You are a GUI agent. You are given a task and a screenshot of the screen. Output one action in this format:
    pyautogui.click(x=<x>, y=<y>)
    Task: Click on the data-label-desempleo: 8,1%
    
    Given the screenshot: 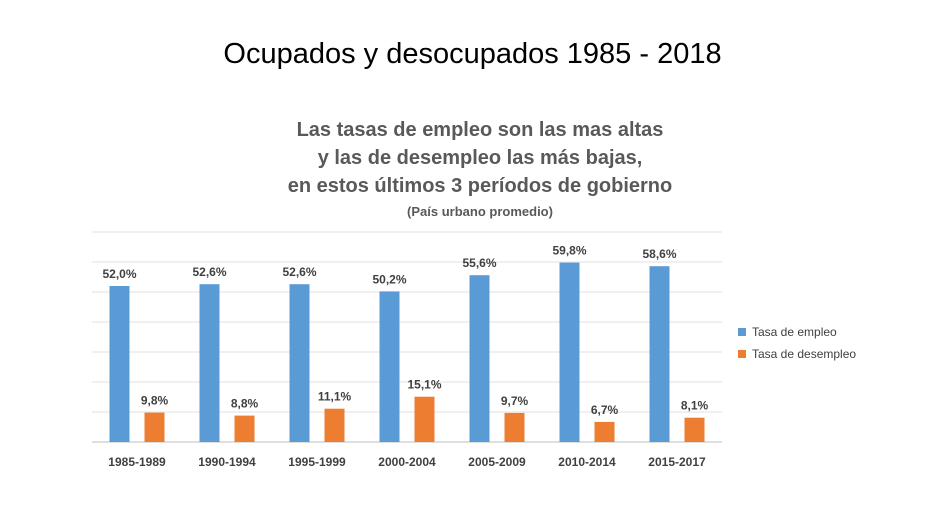 What is the action you would take?
    pyautogui.click(x=695, y=406)
    